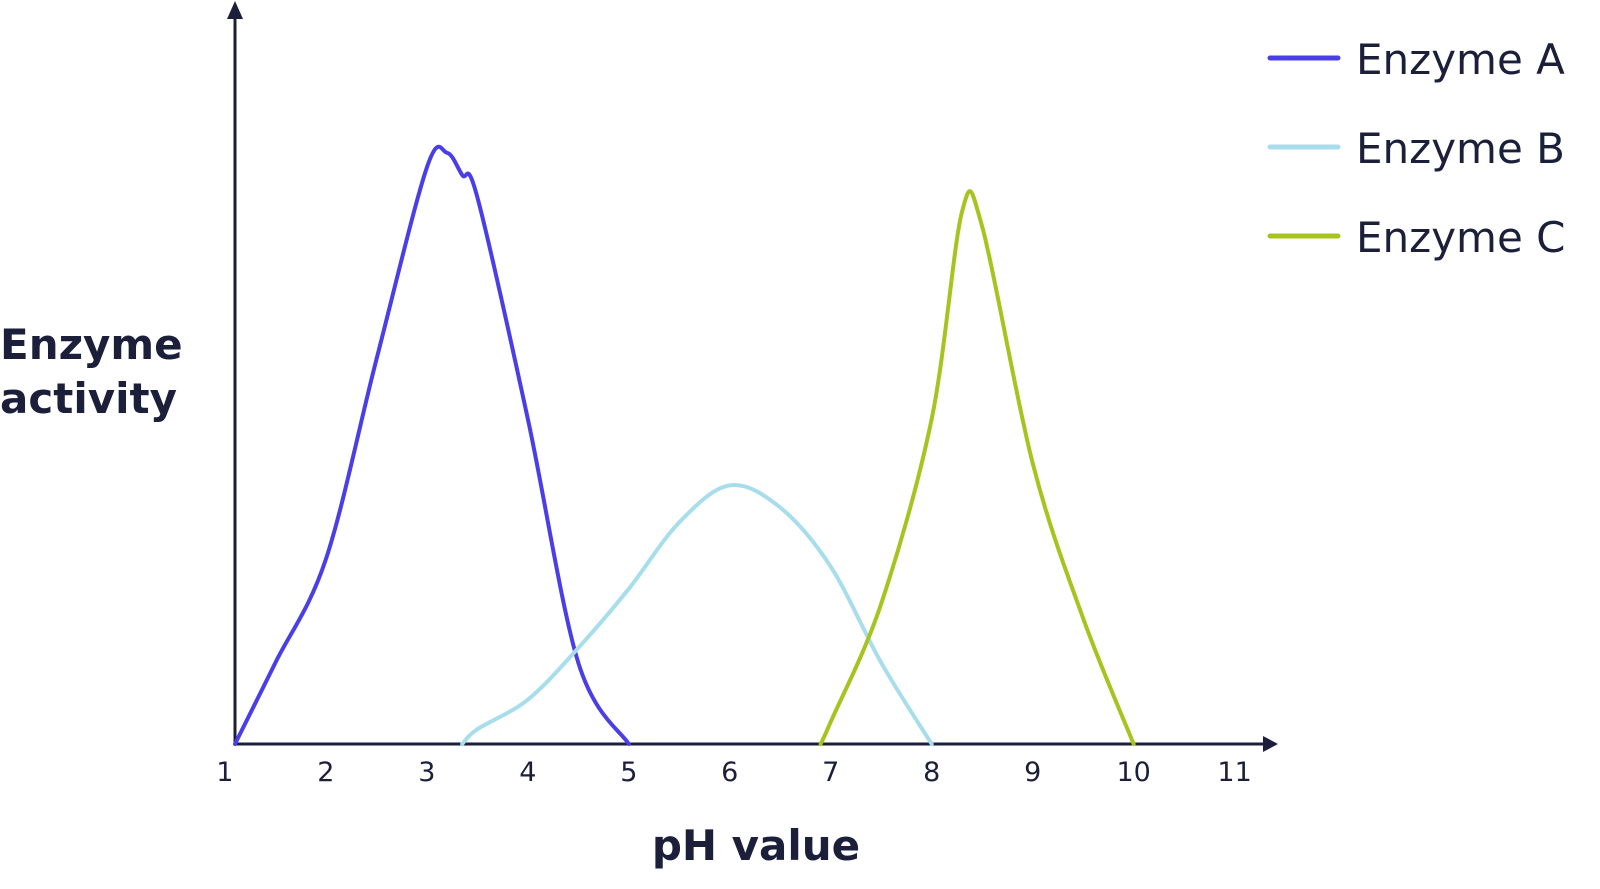 The image size is (1600, 889). I want to click on y-axis-arrow, so click(235, 10).